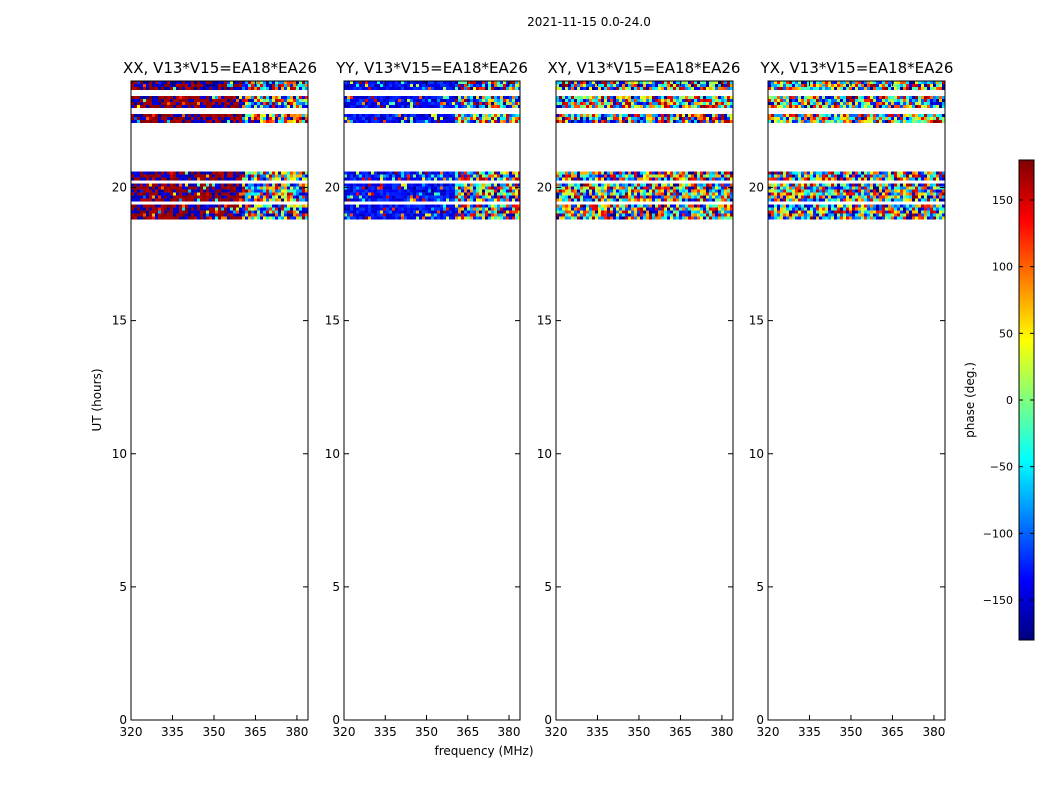  I want to click on y-tick-label: 5, so click(336, 587).